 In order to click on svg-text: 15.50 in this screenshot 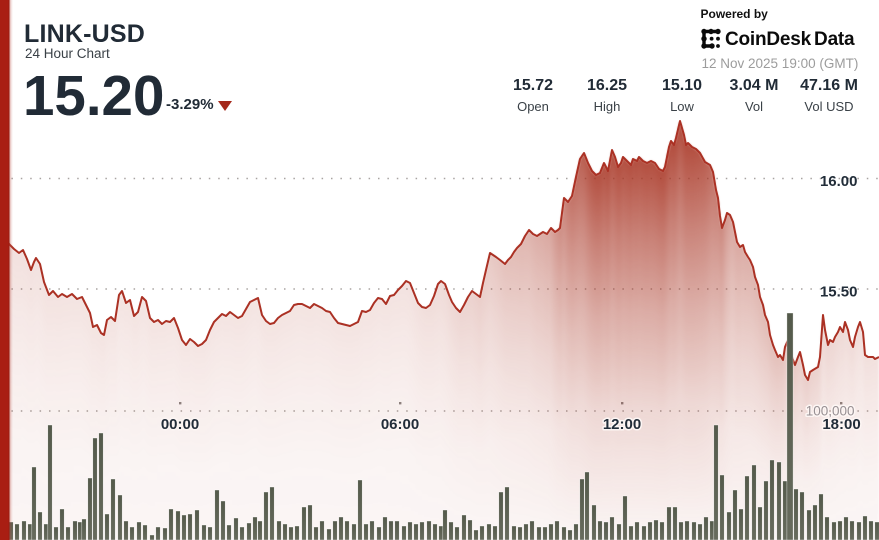, I will do `click(839, 292)`.